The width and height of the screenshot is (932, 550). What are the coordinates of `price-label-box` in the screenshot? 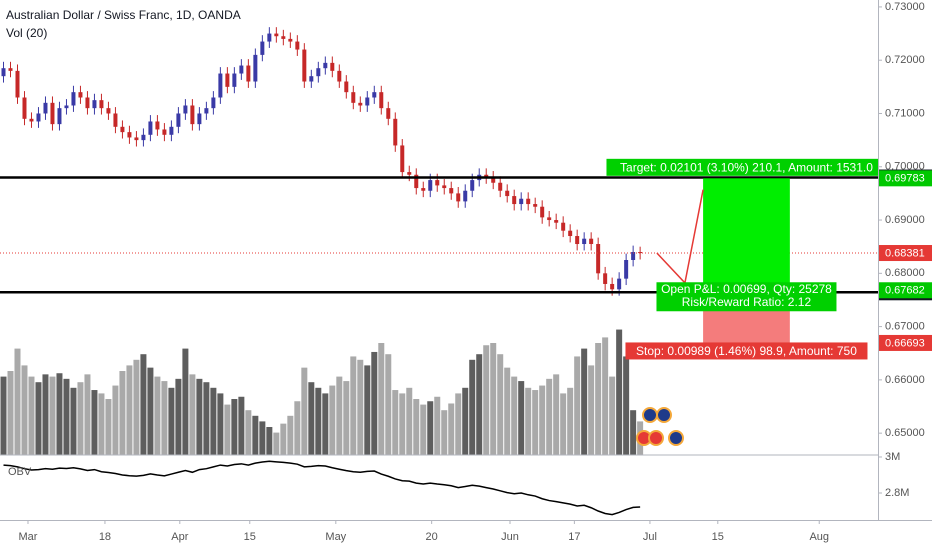 It's located at (905, 342).